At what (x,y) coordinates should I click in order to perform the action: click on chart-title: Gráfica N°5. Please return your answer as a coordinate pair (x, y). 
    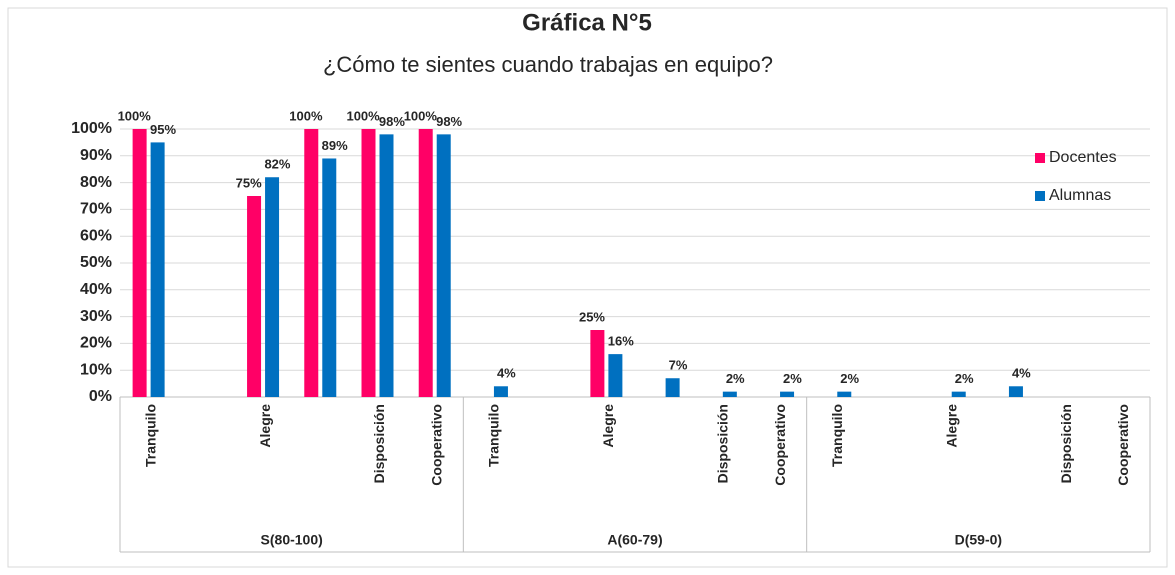
    Looking at the image, I should click on (587, 22).